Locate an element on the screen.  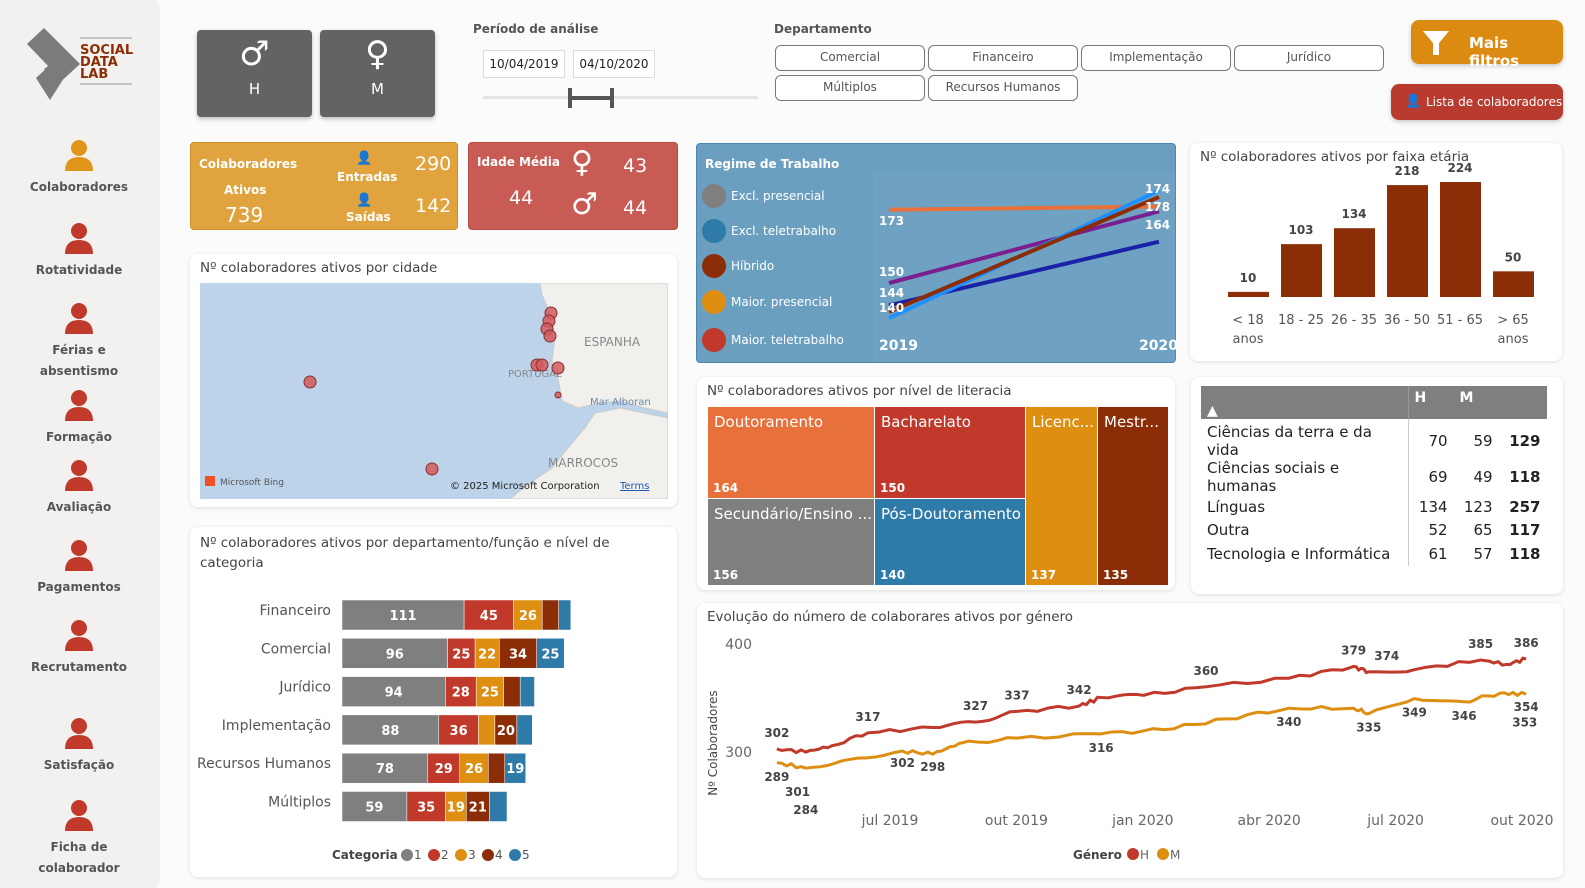
age-data-label: 224 is located at coordinates (1459, 168).